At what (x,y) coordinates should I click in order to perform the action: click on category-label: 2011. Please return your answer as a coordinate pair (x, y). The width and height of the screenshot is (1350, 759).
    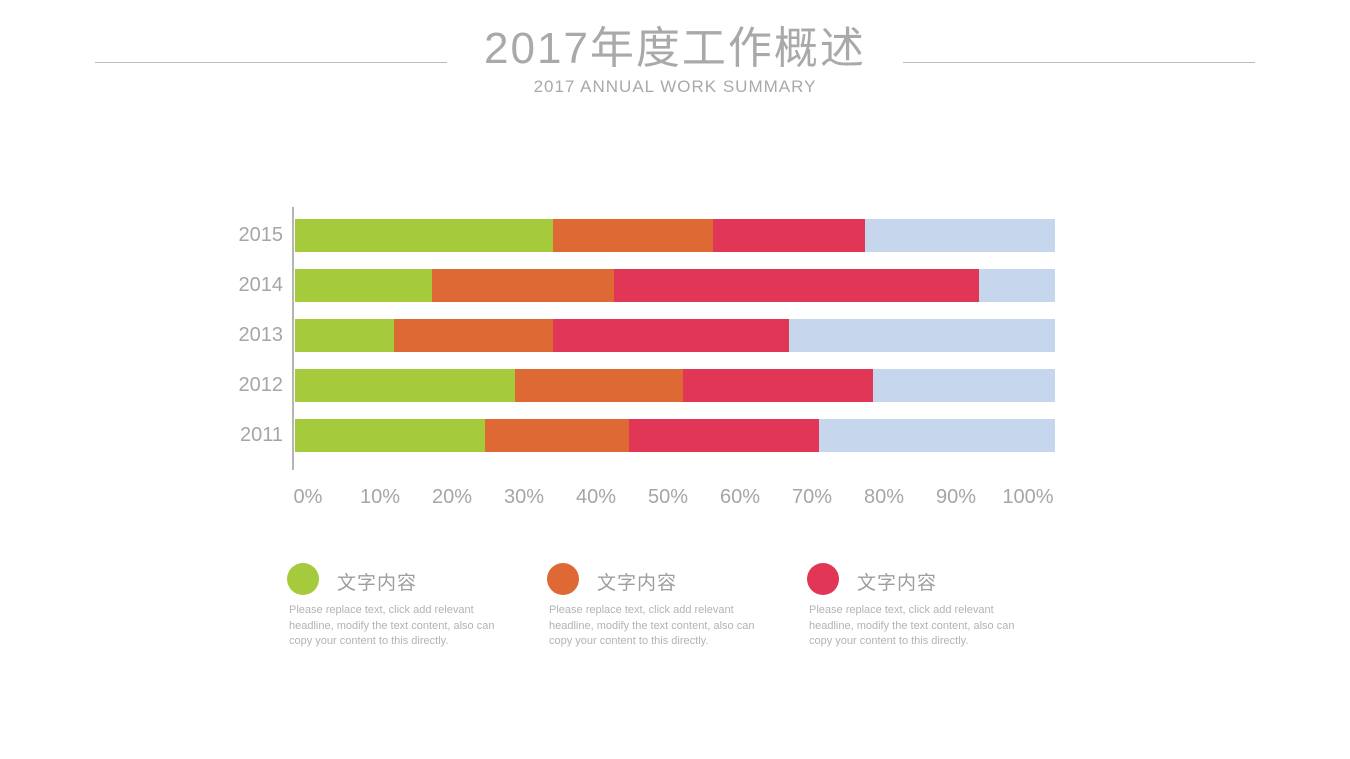
    Looking at the image, I should click on (261, 435).